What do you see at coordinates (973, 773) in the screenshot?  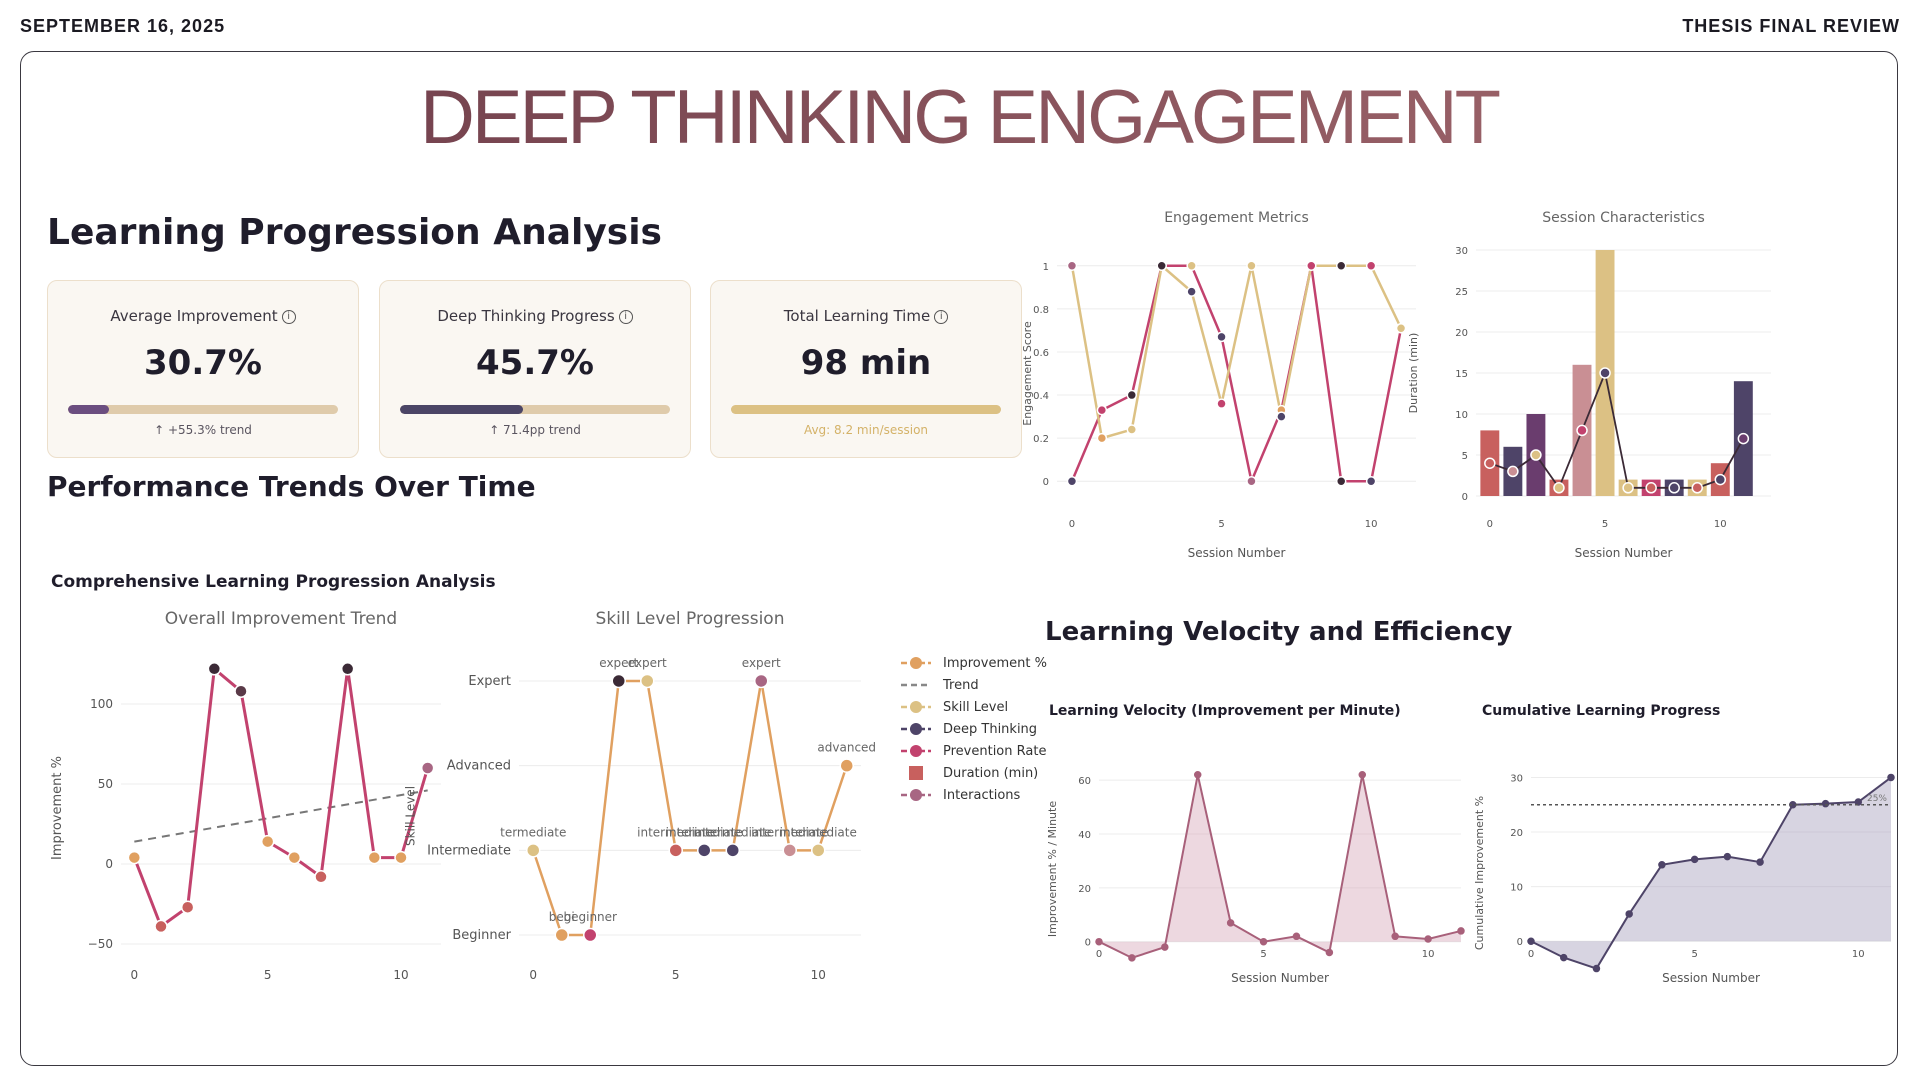 I see `legend-item: Duration (min)` at bounding box center [973, 773].